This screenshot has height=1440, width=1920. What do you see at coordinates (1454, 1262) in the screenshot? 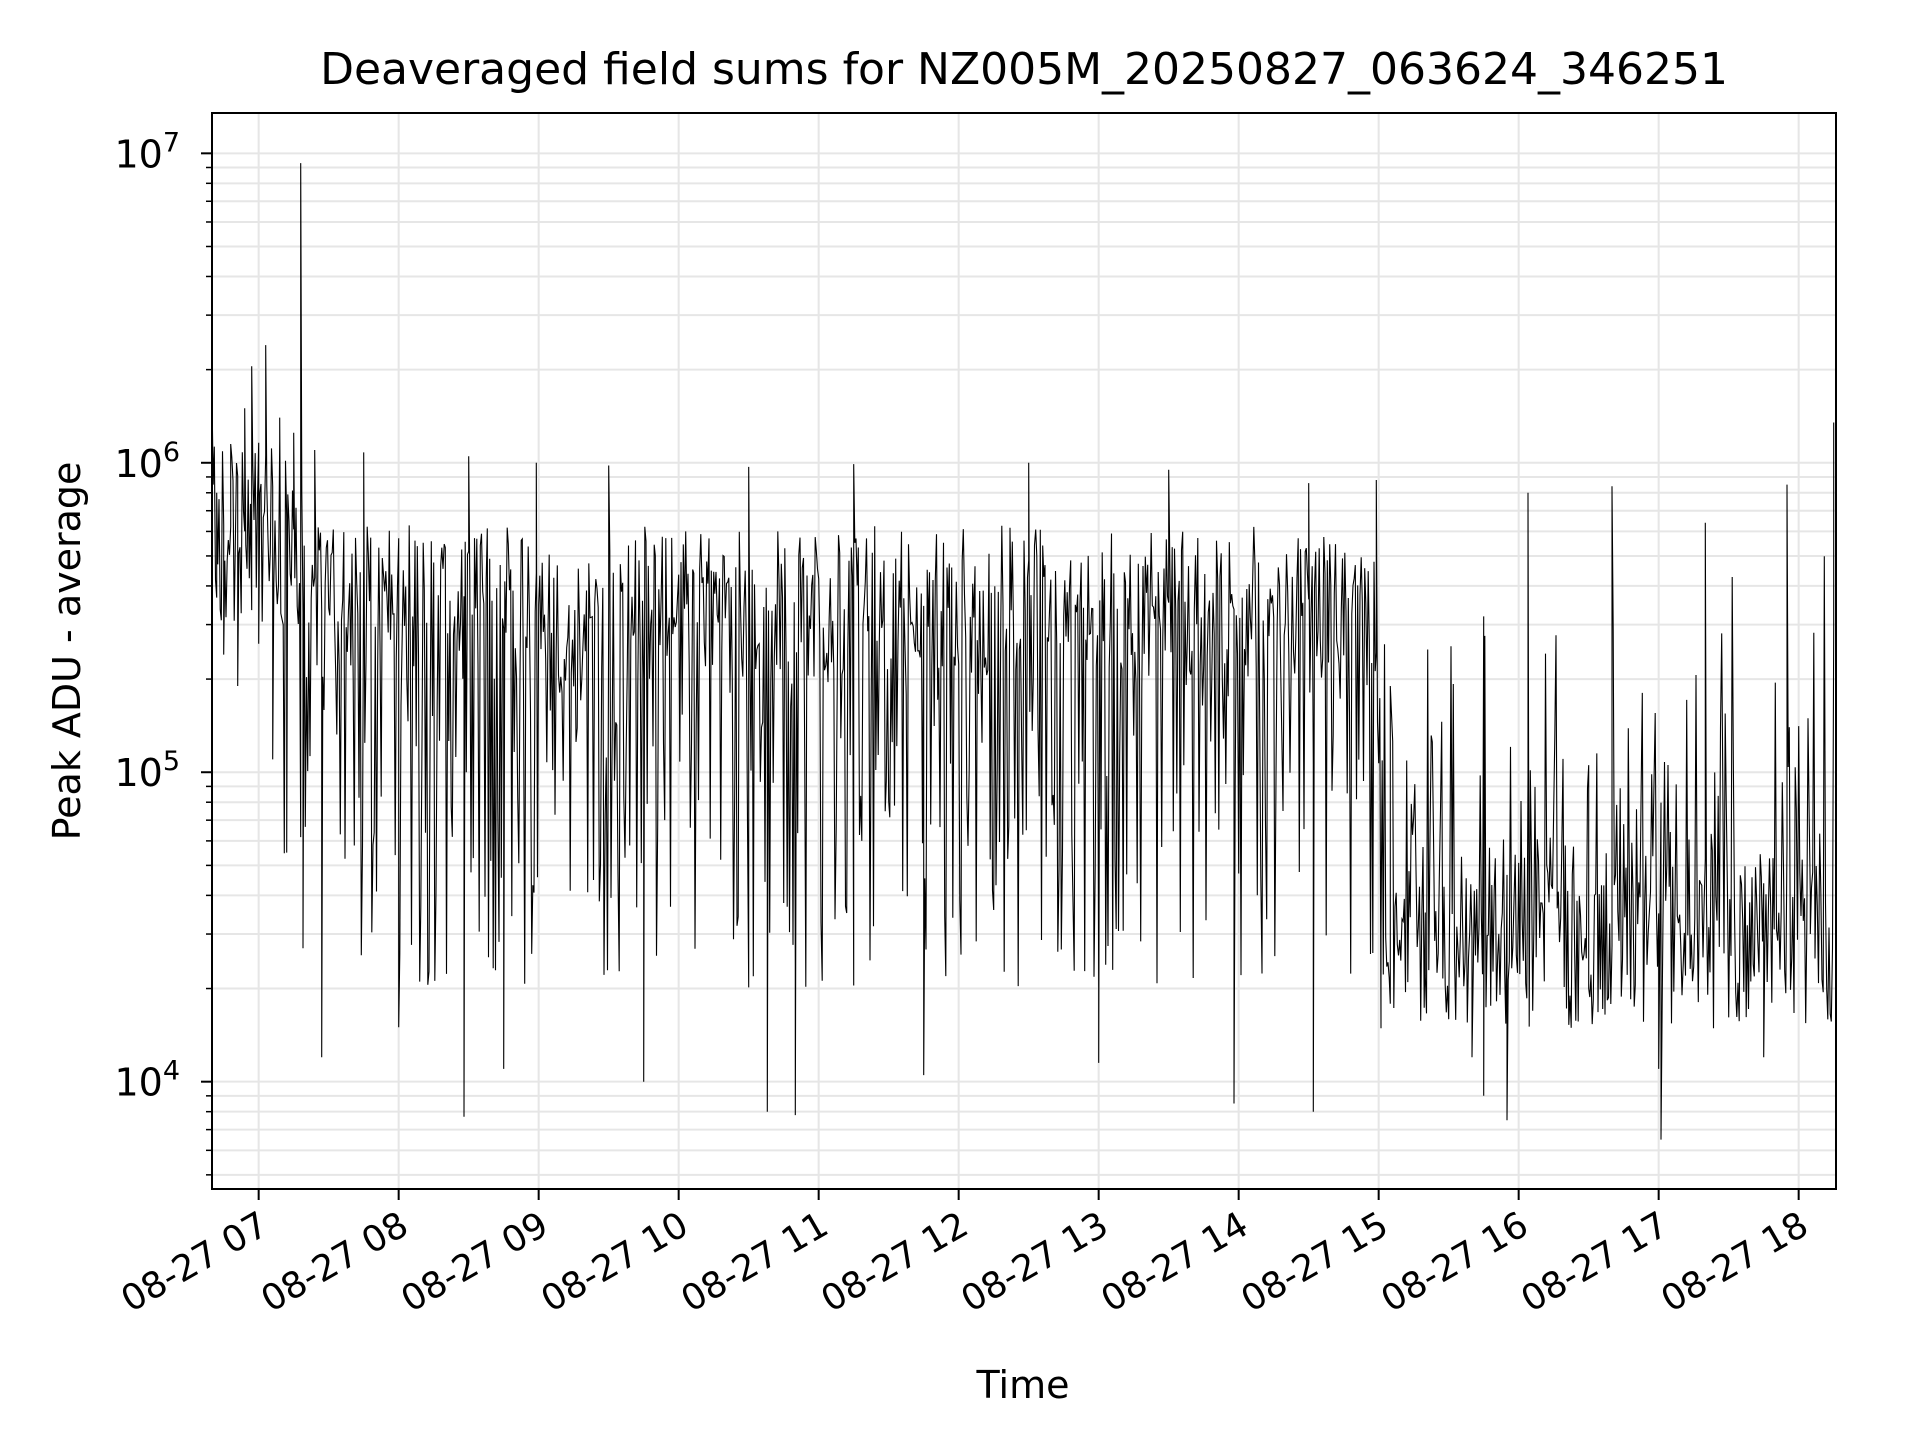
I see `x-tick-label: 08-27 16` at bounding box center [1454, 1262].